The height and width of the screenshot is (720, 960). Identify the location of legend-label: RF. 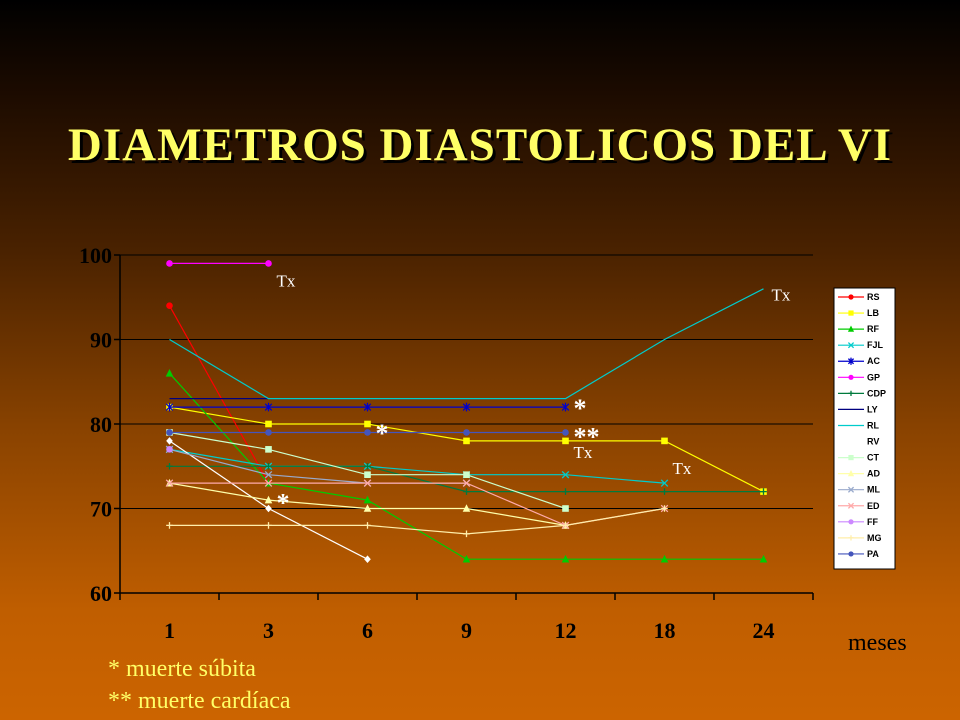
(873, 329).